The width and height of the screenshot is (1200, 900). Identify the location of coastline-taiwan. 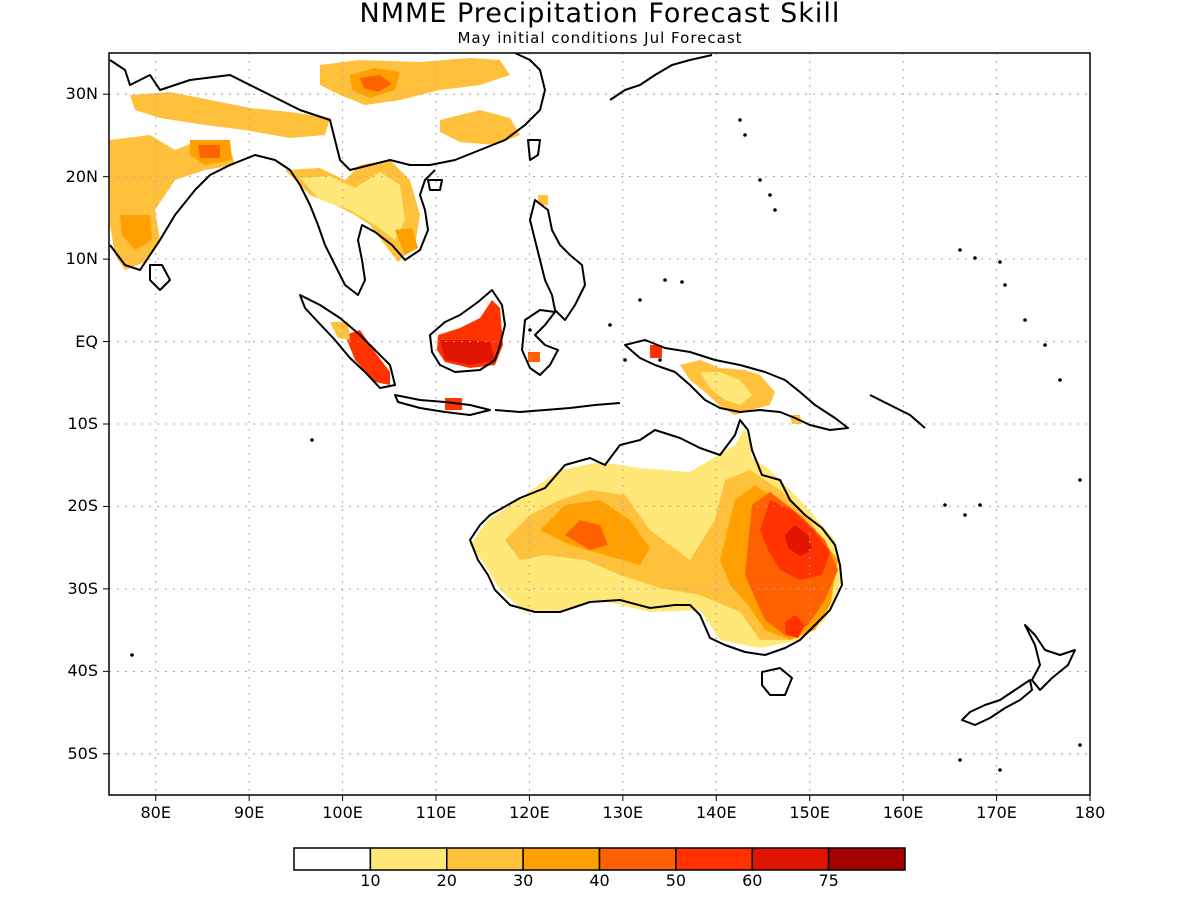
(534, 150).